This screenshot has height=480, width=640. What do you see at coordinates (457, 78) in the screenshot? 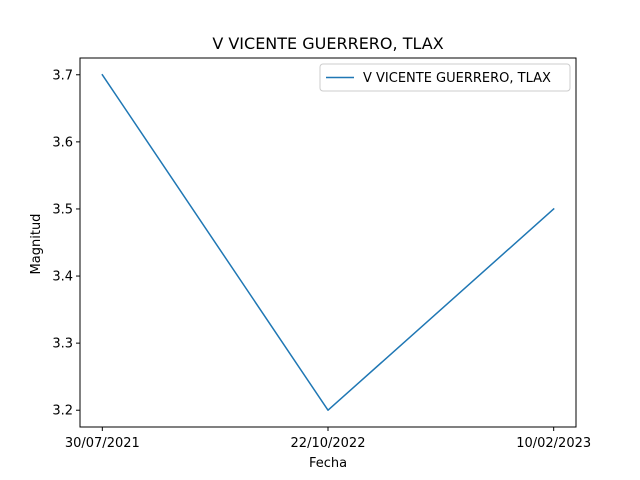
I see `legend-label: V VICENTE GUERRERO, TLAX` at bounding box center [457, 78].